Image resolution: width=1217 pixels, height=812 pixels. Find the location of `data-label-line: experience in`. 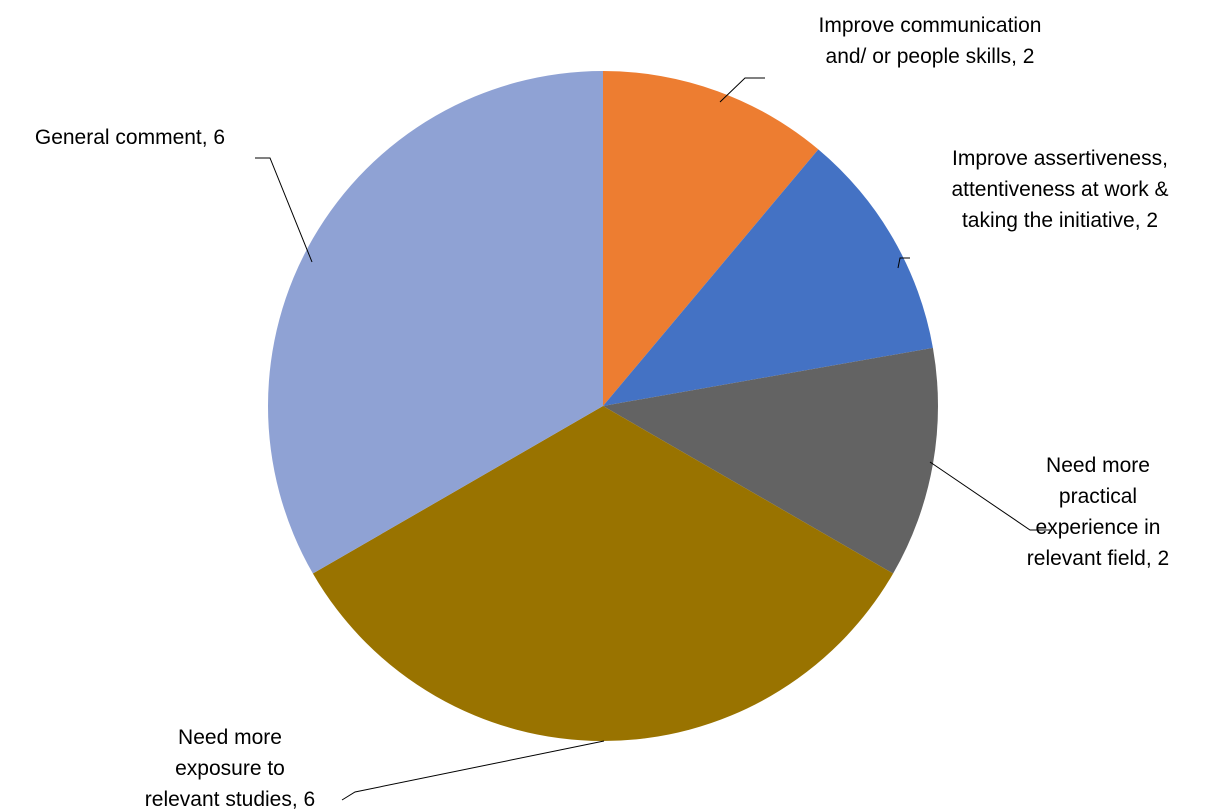

data-label-line: experience in is located at coordinates (1098, 527).